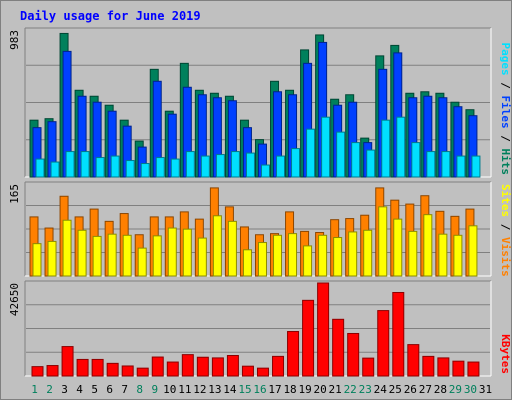 Image resolution: width=512 pixels, height=400 pixels. Describe the element at coordinates (505, 354) in the screenshot. I see `legend: KBytes` at that location.